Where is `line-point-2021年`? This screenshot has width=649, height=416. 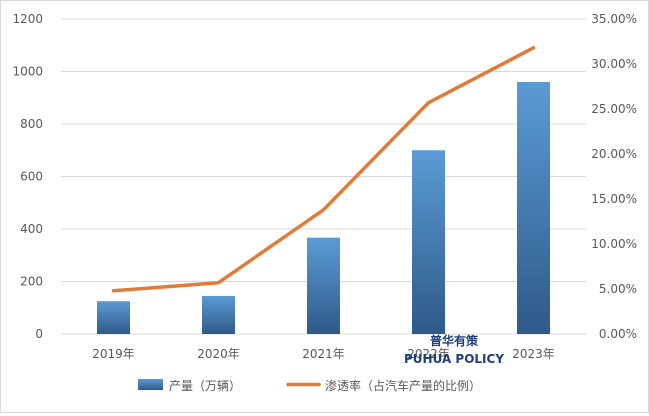 line-point-2021年 is located at coordinates (323, 210).